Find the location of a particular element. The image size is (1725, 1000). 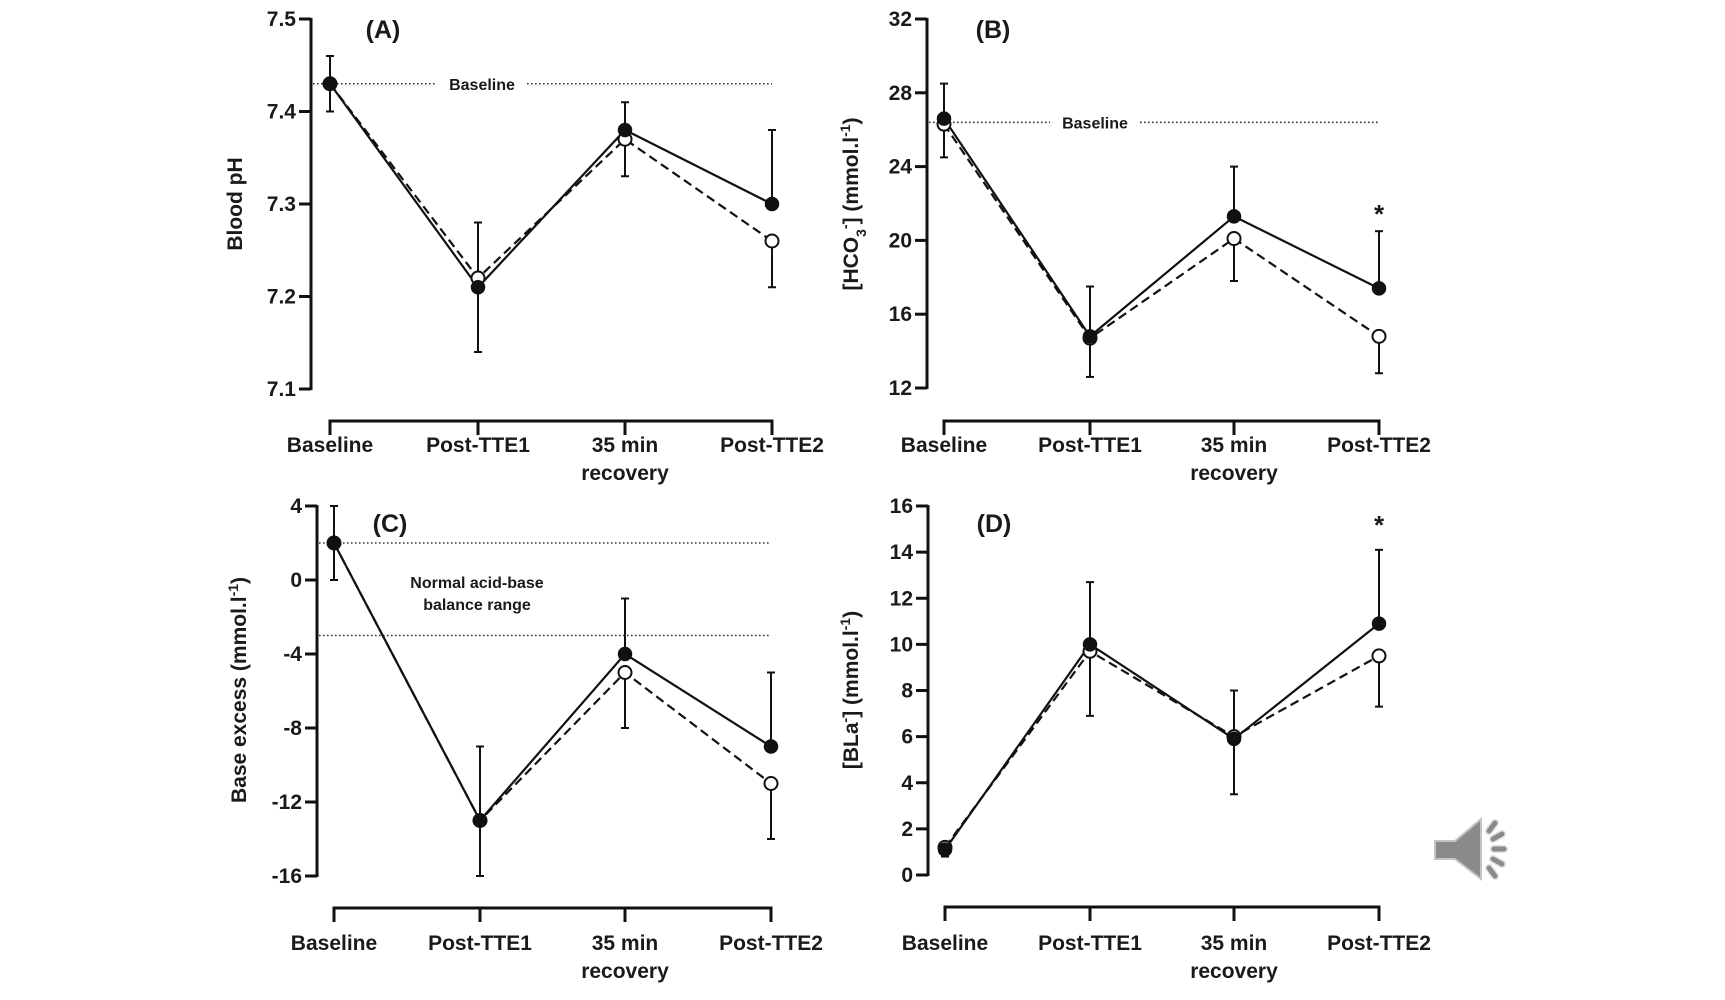

significance-marker: * is located at coordinates (1379, 214).